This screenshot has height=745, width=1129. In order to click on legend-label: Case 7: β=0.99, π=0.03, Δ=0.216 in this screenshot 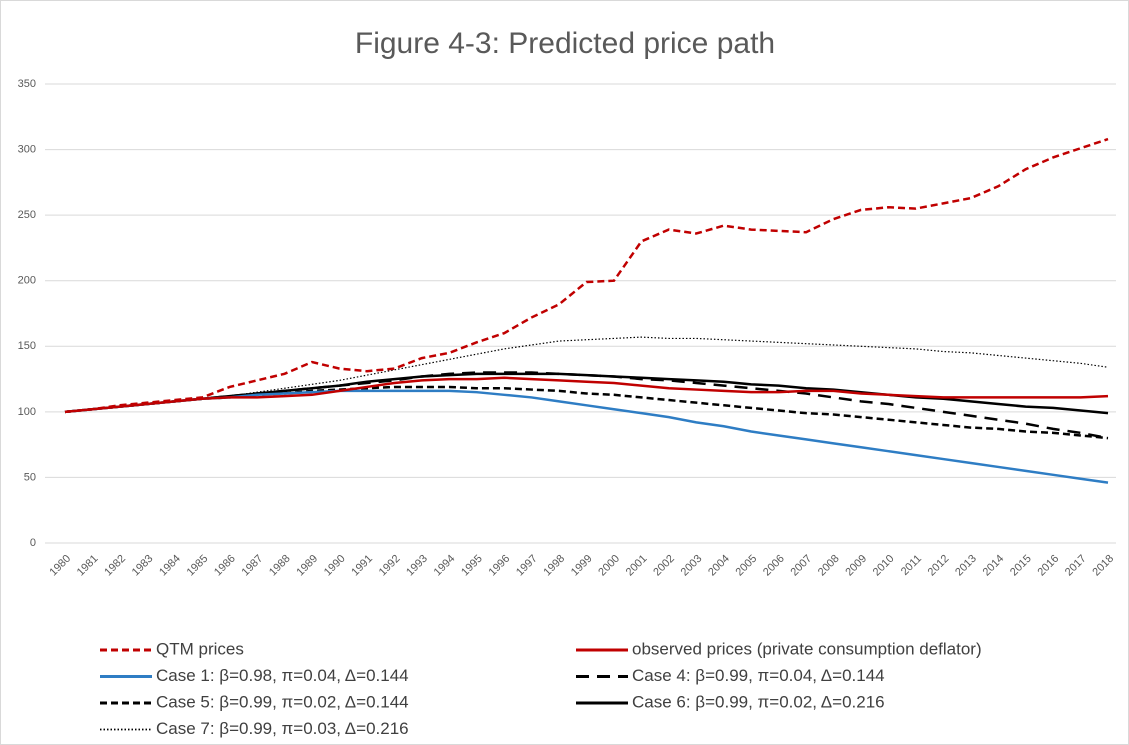, I will do `click(282, 728)`.